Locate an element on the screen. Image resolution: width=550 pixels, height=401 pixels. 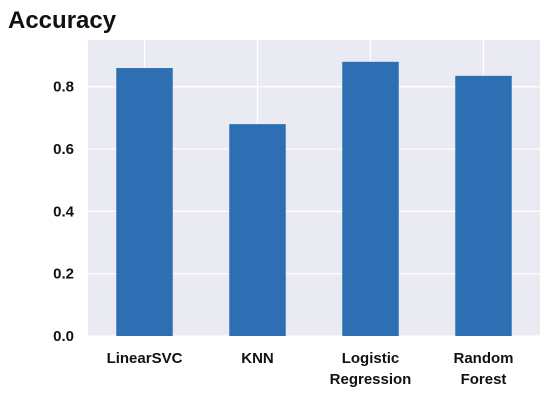
x-category-label-line: LinearSVC is located at coordinates (145, 358).